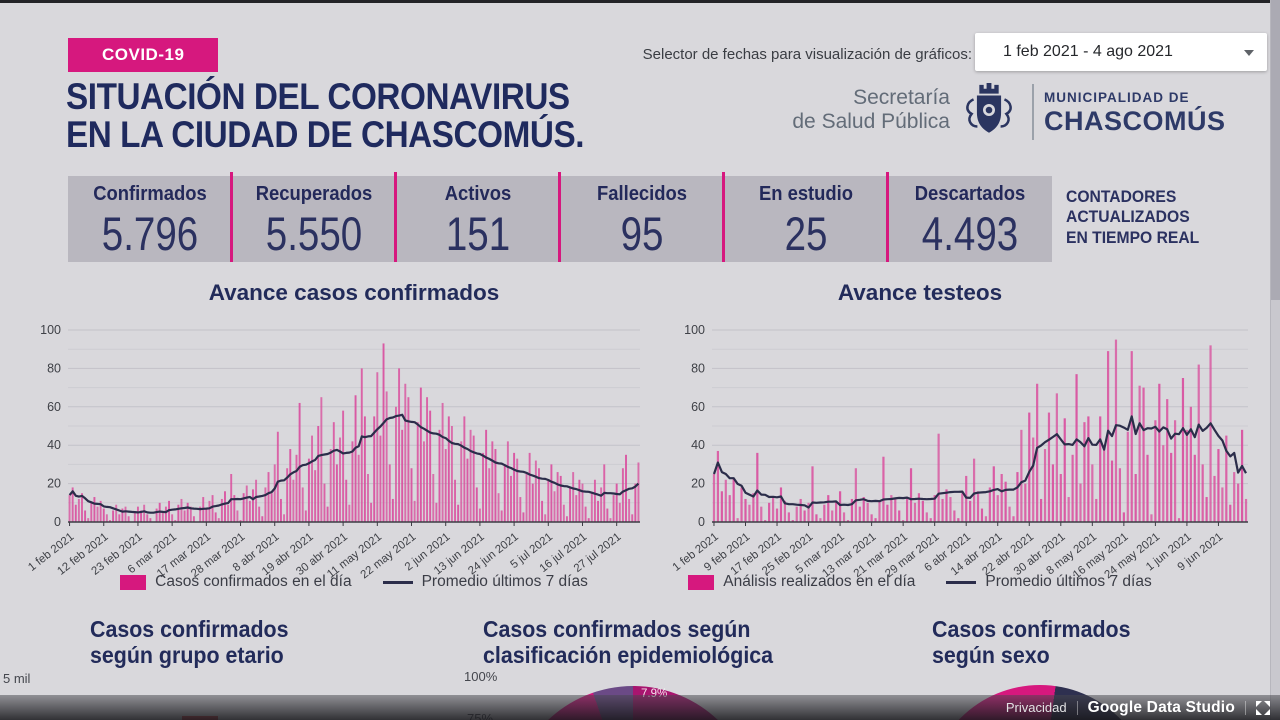 The image size is (1280, 720). What do you see at coordinates (325, 135) in the screenshot?
I see `page-title-line2: EN LA CIUDAD DE CHASCOMÚS.` at bounding box center [325, 135].